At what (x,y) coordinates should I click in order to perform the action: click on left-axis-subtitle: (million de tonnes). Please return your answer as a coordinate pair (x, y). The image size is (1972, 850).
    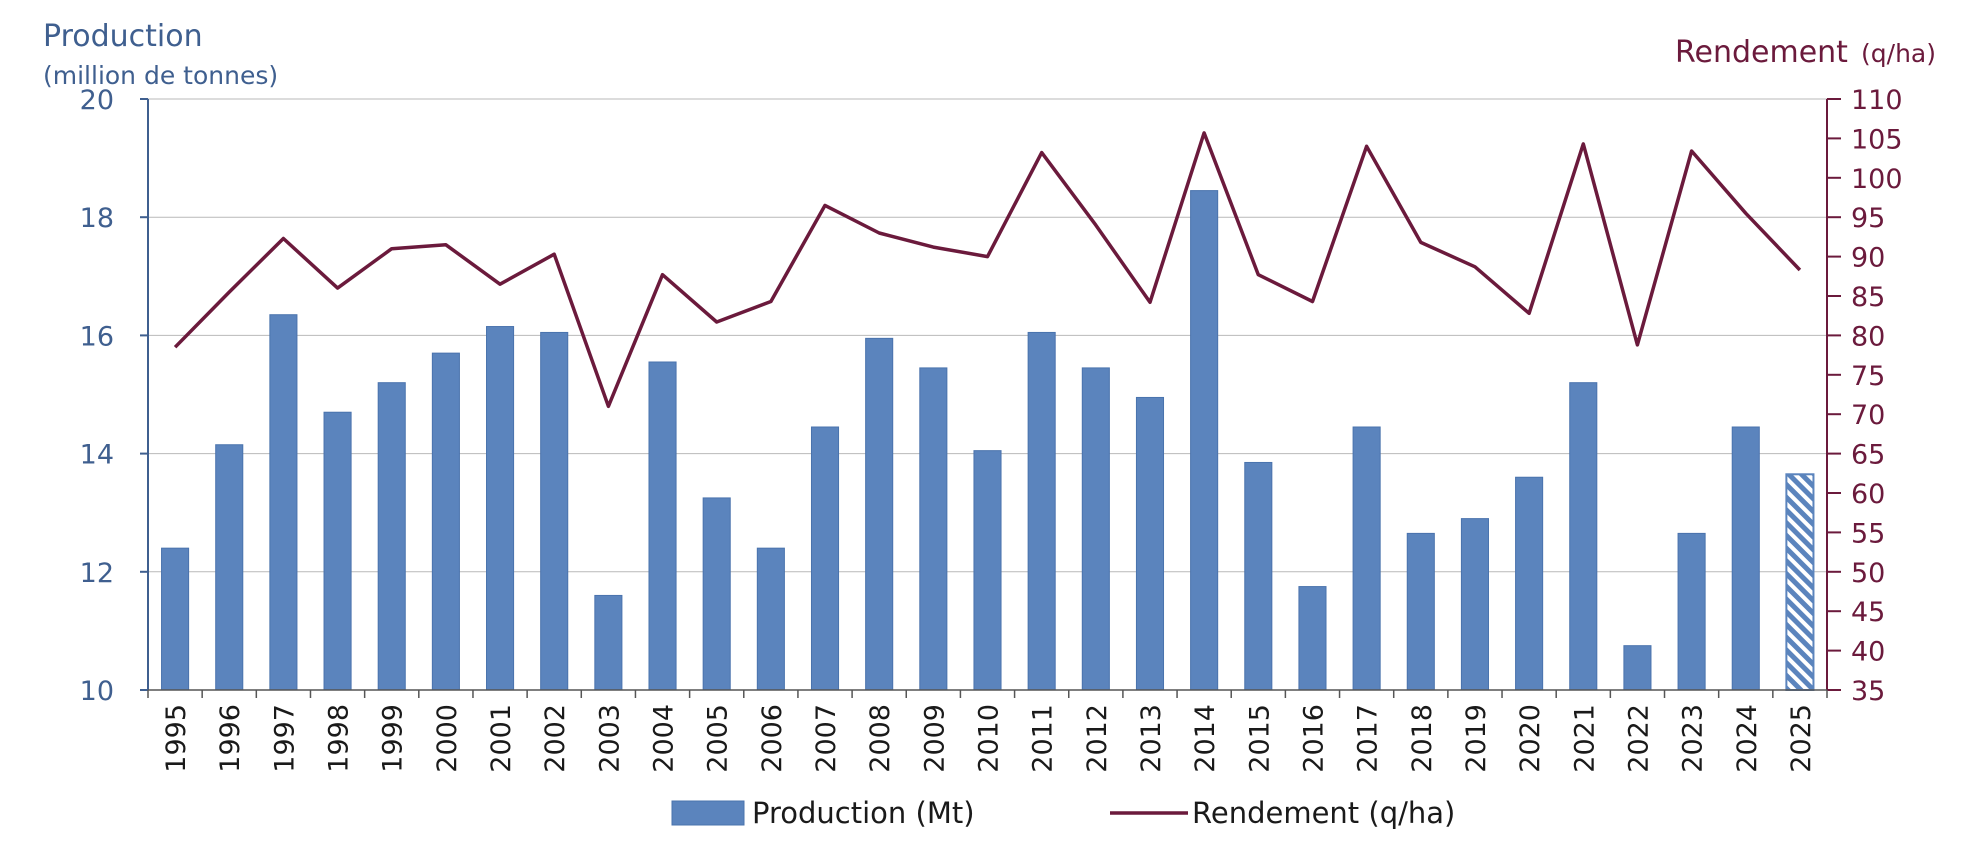
    Looking at the image, I should click on (160, 75).